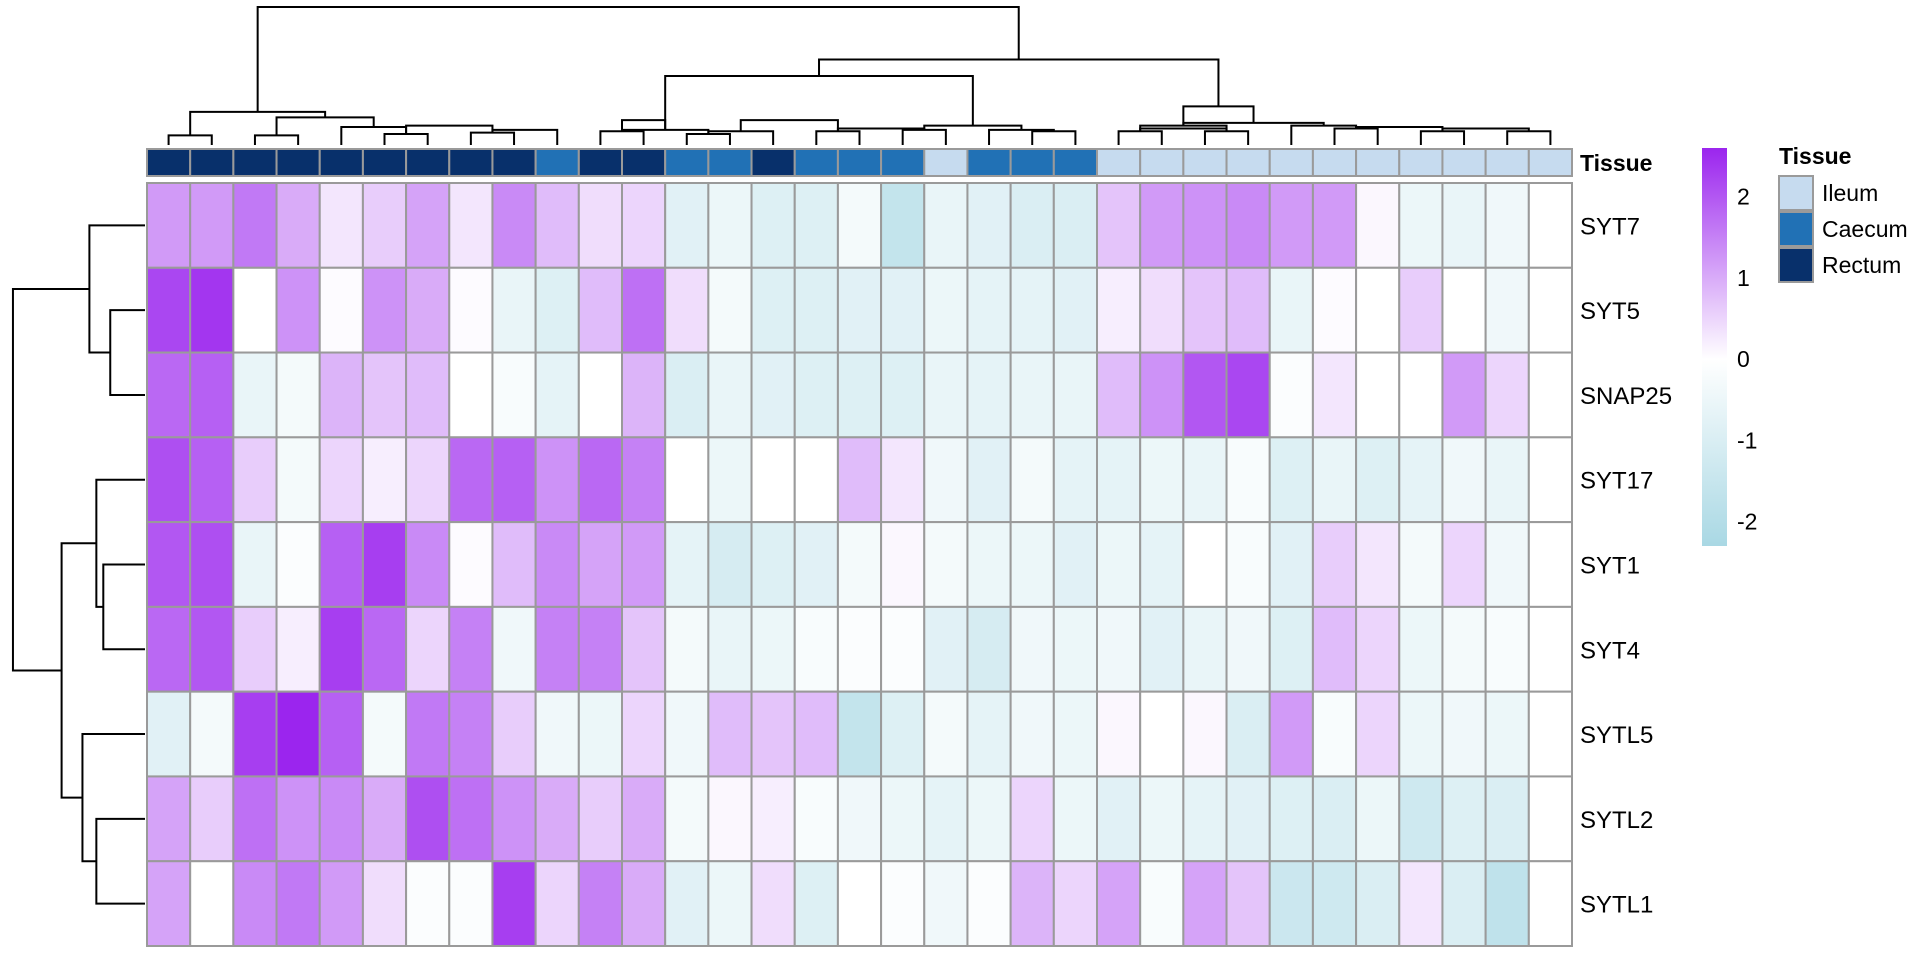 The width and height of the screenshot is (1920, 960). Describe the element at coordinates (1610, 650) in the screenshot. I see `row-label: SYT4` at that location.